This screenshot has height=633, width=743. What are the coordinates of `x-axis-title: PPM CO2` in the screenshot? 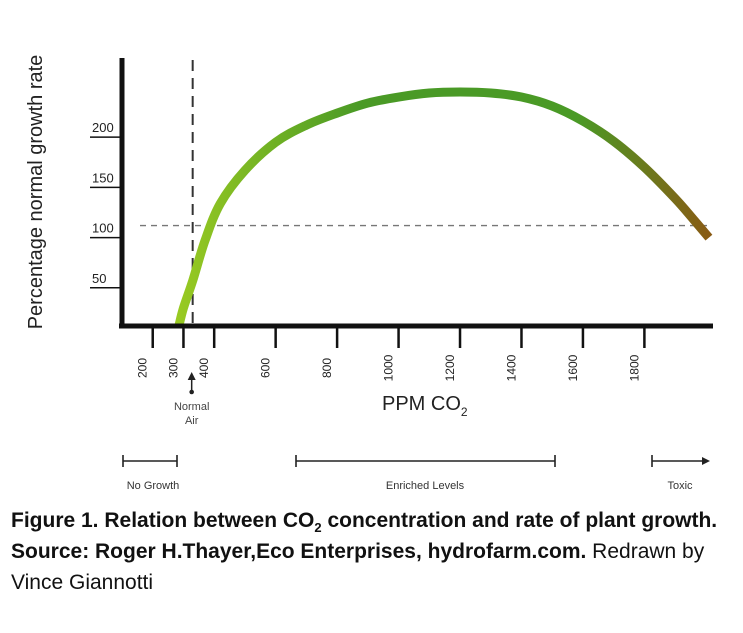 It's located at (425, 406).